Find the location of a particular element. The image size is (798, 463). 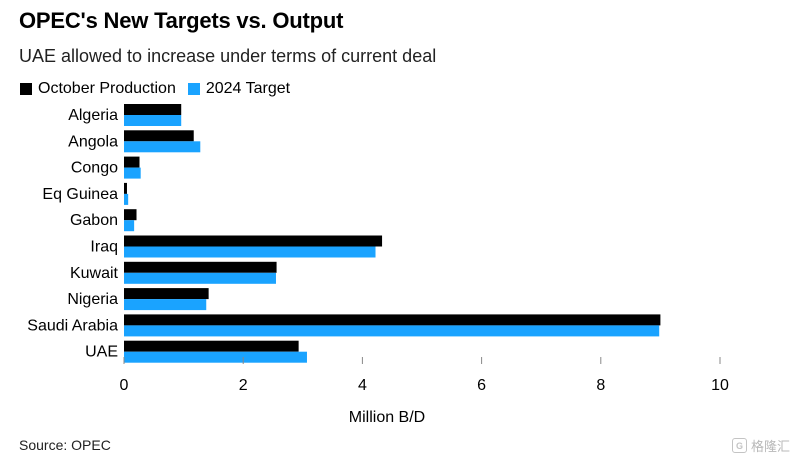

bar-october-production-kuwait is located at coordinates (200, 267).